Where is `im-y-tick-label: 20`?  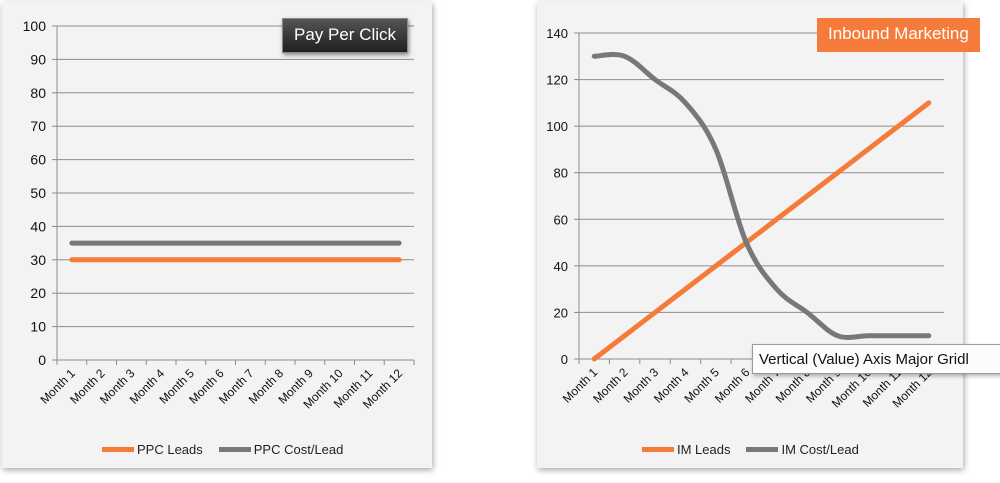
im-y-tick-label: 20 is located at coordinates (561, 312).